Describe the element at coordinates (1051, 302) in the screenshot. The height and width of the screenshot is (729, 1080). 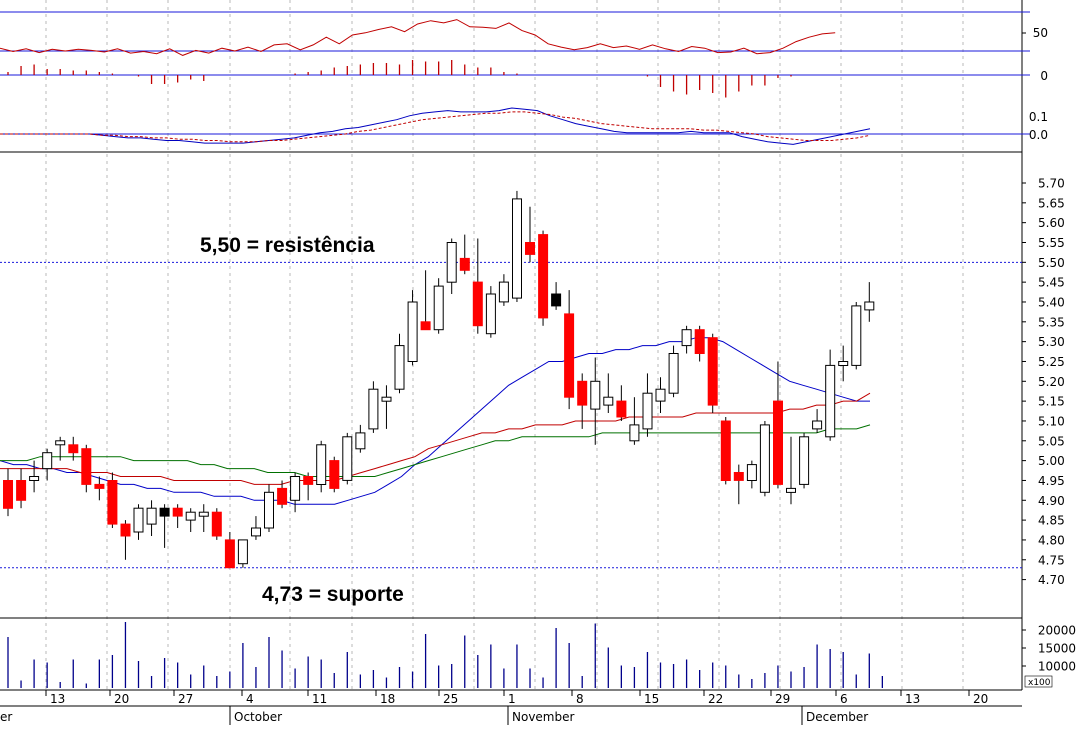
I see `price-tick-label: 5.40` at that location.